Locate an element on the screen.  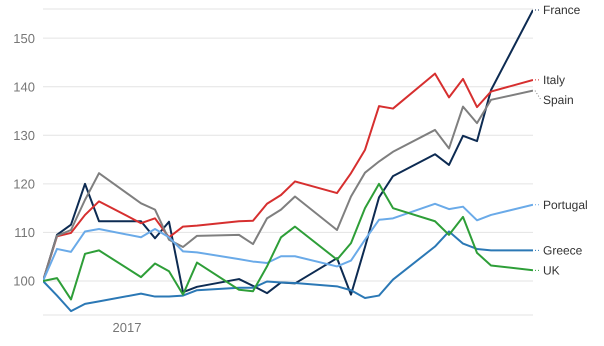
legend-label: Greece is located at coordinates (563, 251).